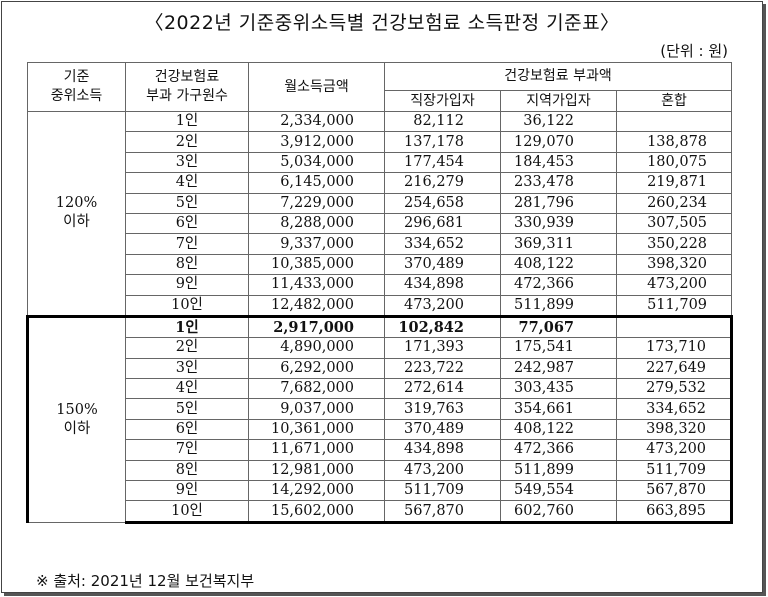 The width and height of the screenshot is (768, 597). Describe the element at coordinates (381, 491) in the screenshot. I see `table-row: 9인 14,292,000 511,709 549,554 567,870` at that location.